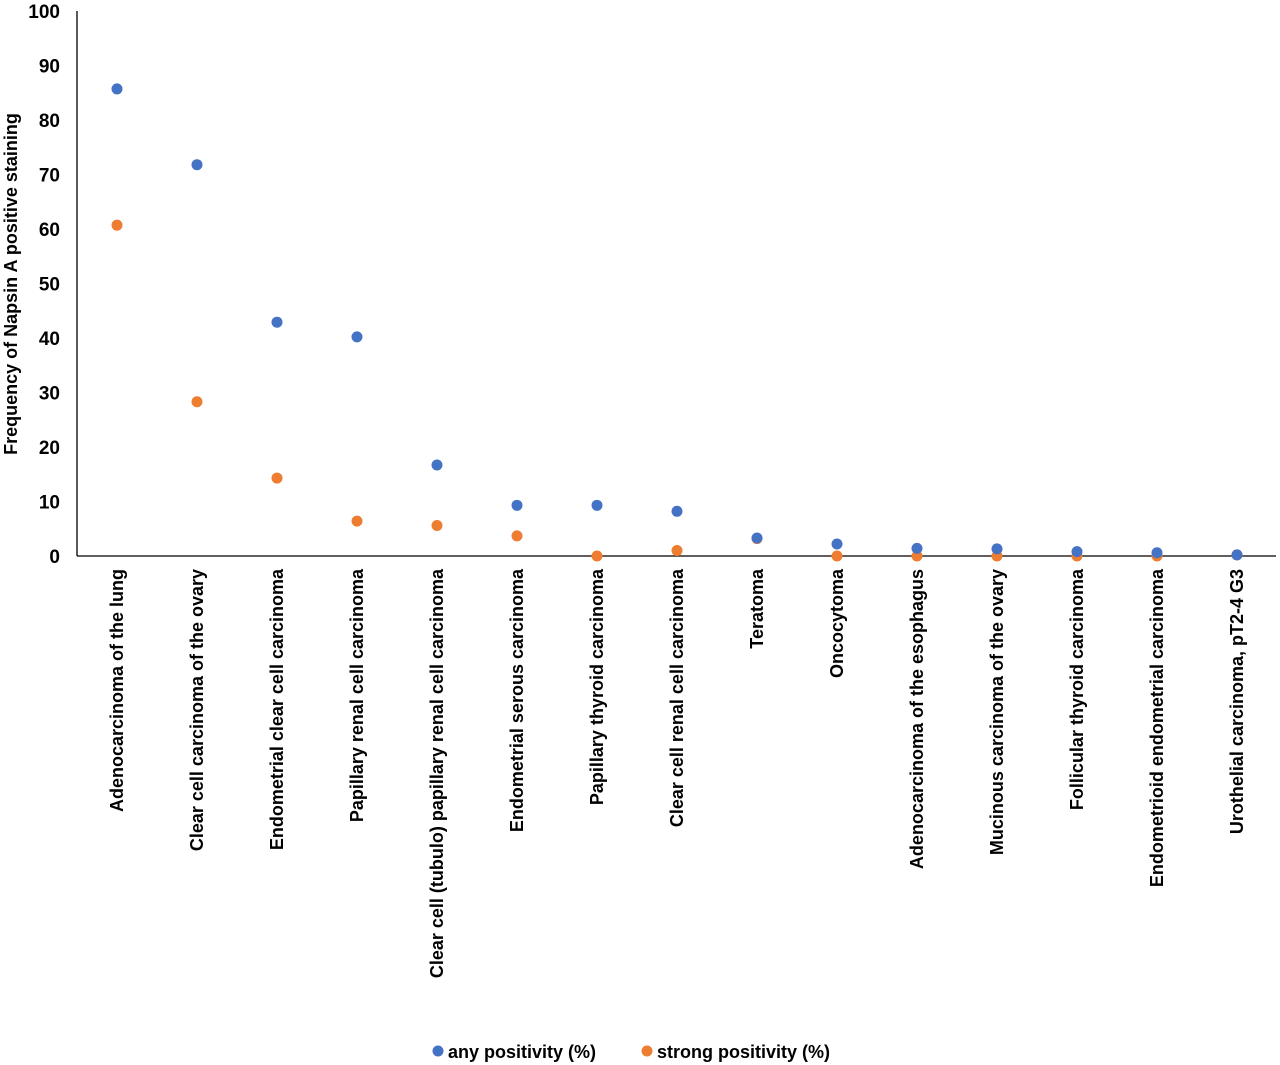 This screenshot has height=1065, width=1280. Describe the element at coordinates (438, 1051) in the screenshot. I see `legend-marker-any-positivity` at that location.